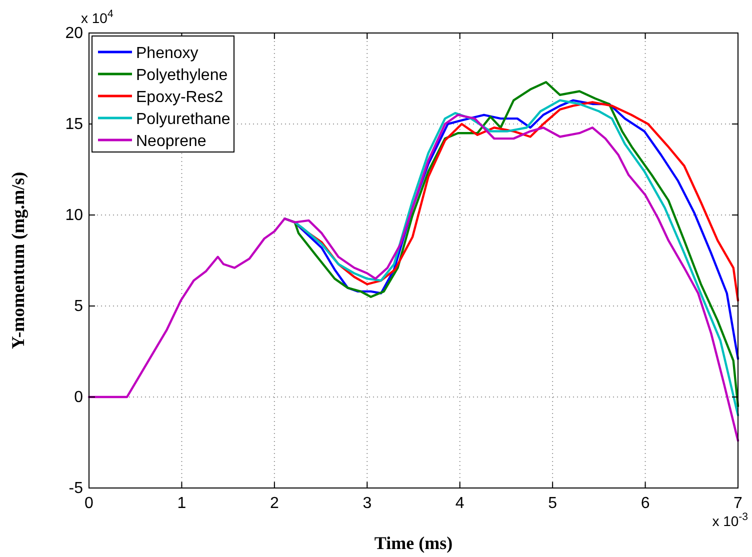 The width and height of the screenshot is (752, 557). Describe the element at coordinates (645, 503) in the screenshot. I see `x-tick-label: 6` at that location.